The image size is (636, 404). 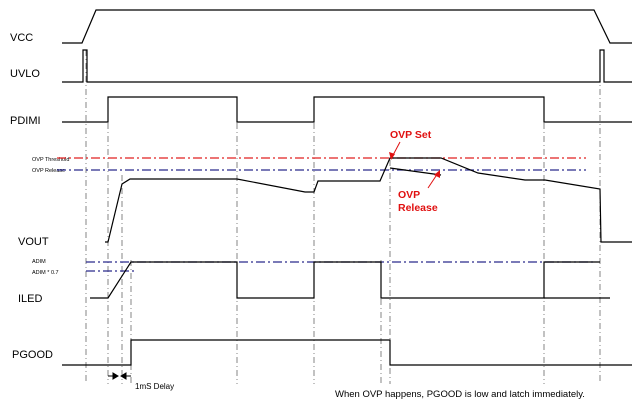 What do you see at coordinates (33, 242) in the screenshot?
I see `vout-label: VOUT` at bounding box center [33, 242].